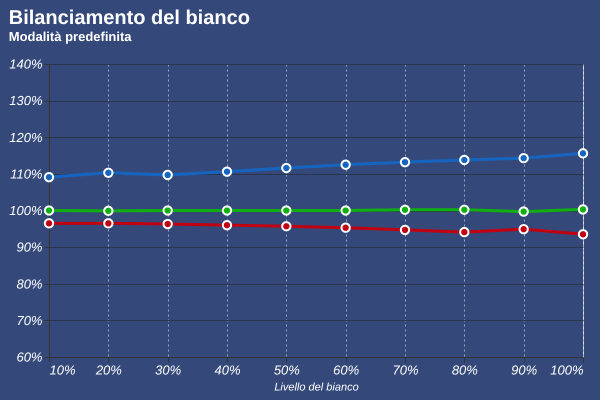 The width and height of the screenshot is (600, 400). Describe the element at coordinates (567, 370) in the screenshot. I see `x-tick-label: 100%` at that location.